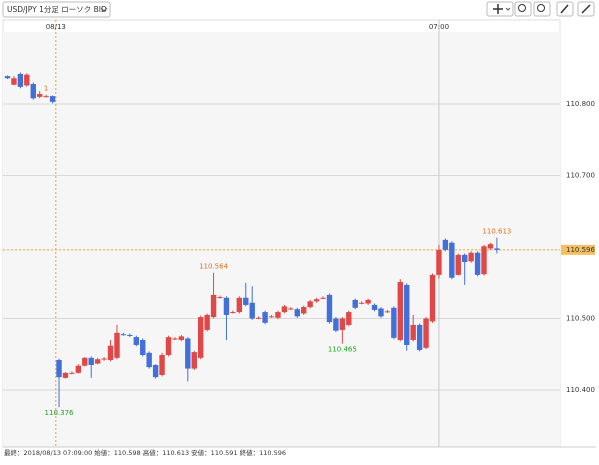 The width and height of the screenshot is (599, 465). Describe the element at coordinates (586, 9) in the screenshot. I see `settings-icon` at that location.